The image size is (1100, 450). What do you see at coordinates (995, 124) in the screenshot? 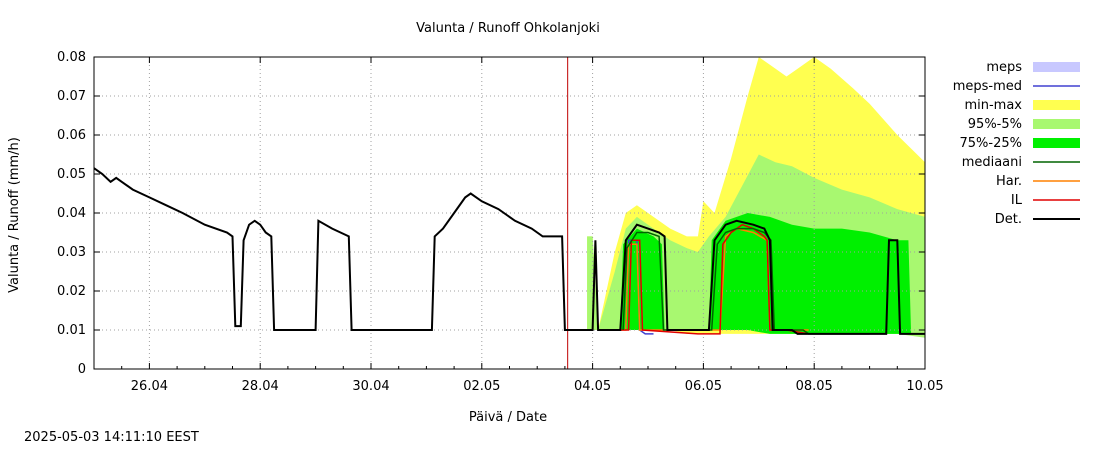
I see `legend-label-p95-5: 95%-5%` at bounding box center [995, 124].